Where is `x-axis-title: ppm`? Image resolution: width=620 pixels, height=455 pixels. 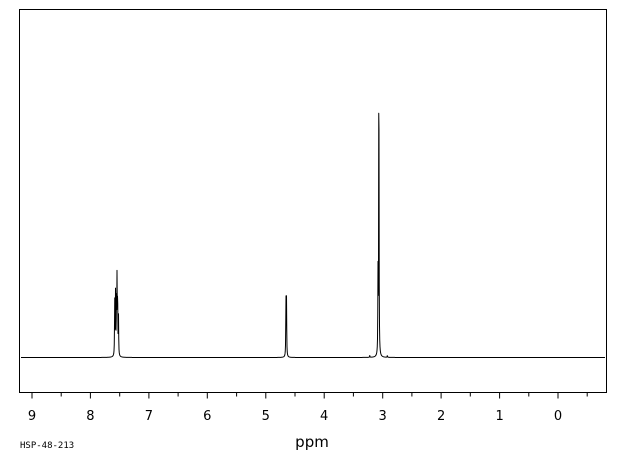
x-axis-title: ppm is located at coordinates (312, 442).